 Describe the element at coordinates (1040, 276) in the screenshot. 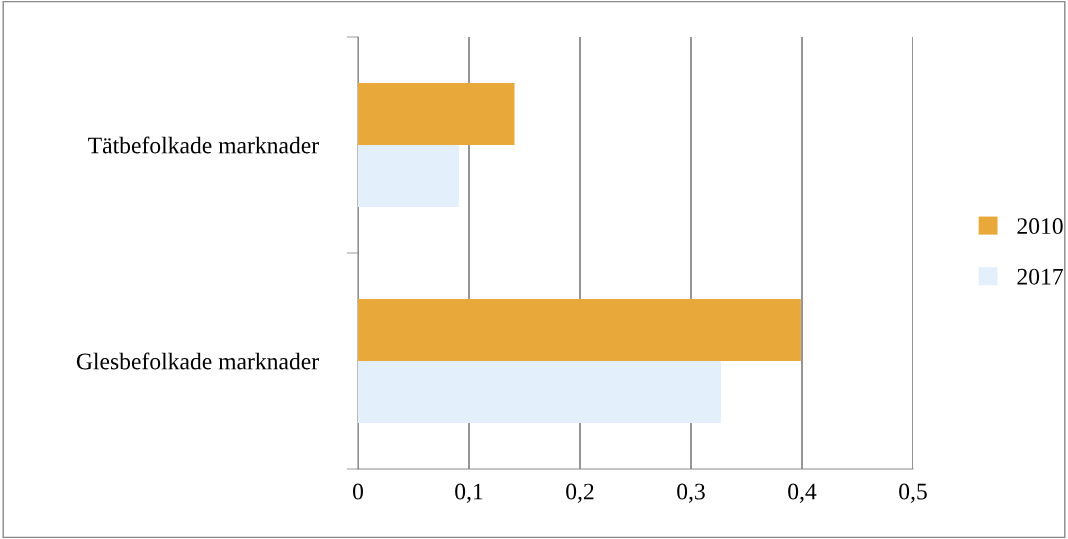

I see `legend-label: 2017` at that location.